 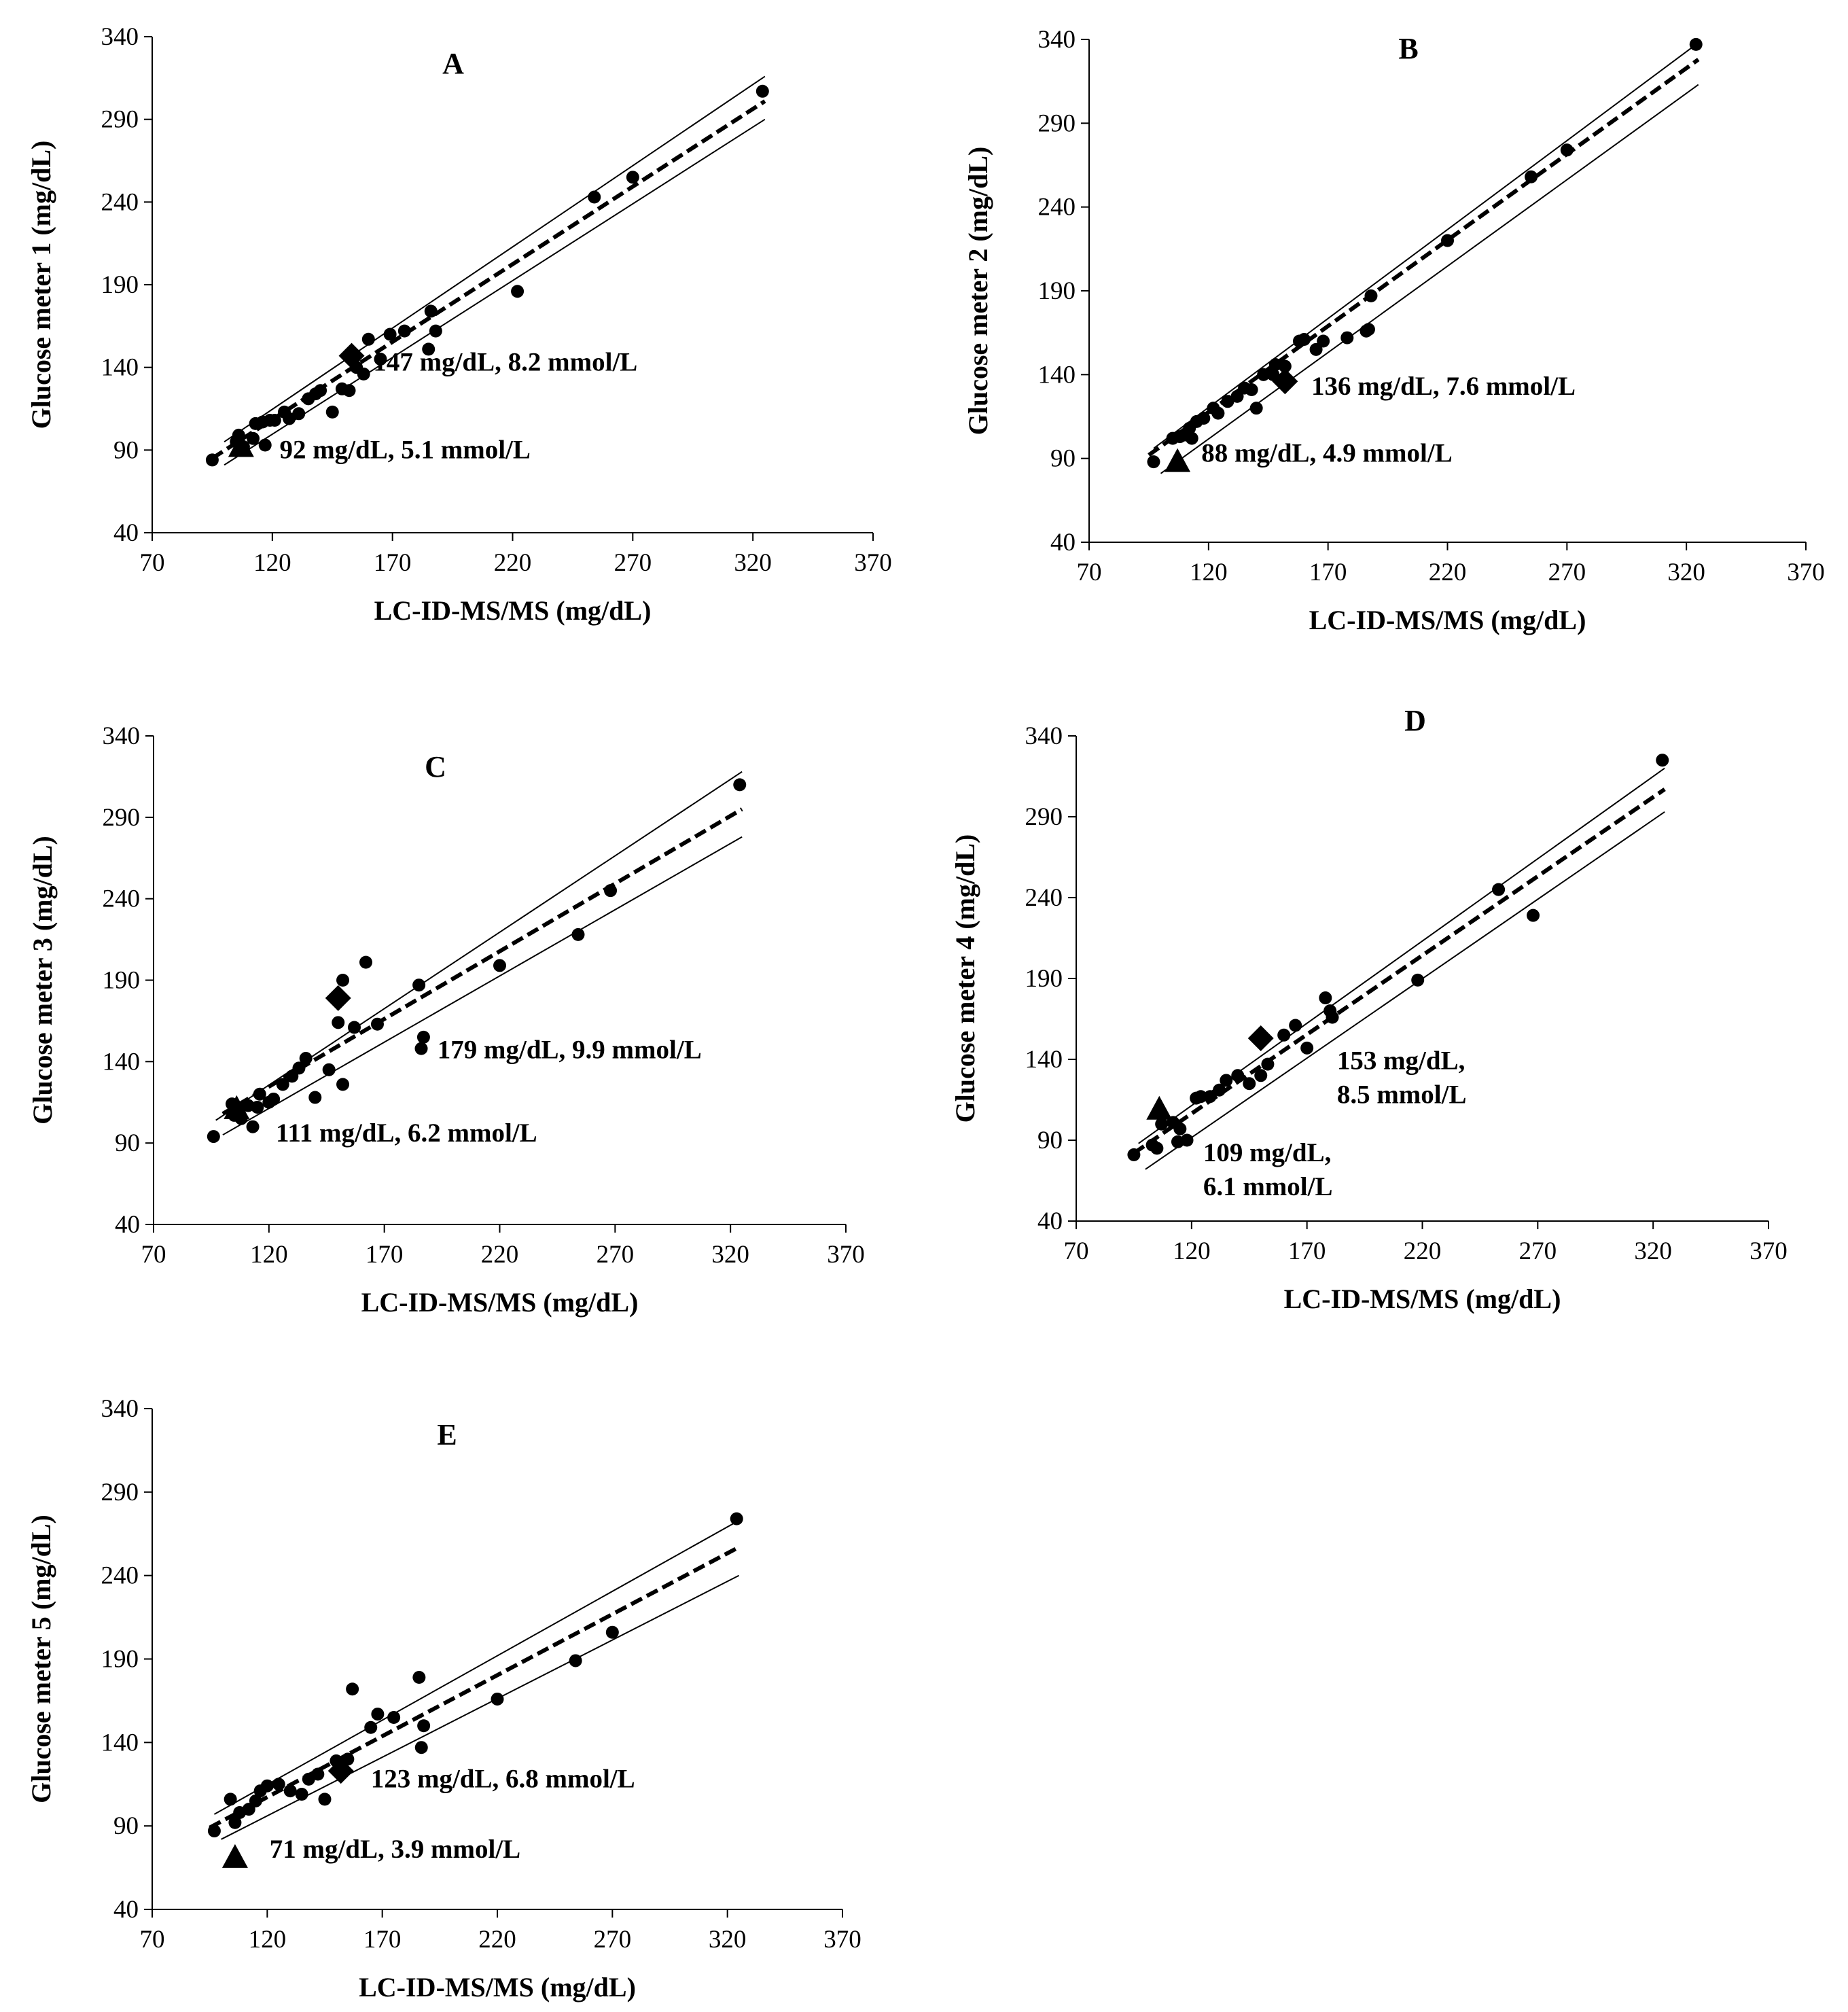 What do you see at coordinates (570, 1050) in the screenshot?
I see `annotation-label: 179 mg/dL, 9.9 mmol/L` at bounding box center [570, 1050].